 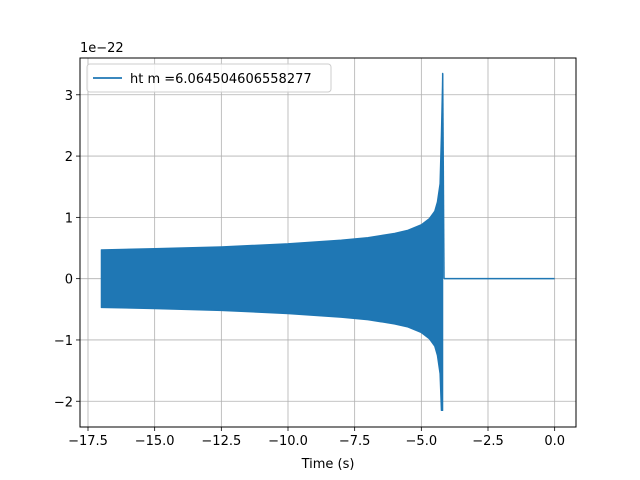 I want to click on series-ringdown, so click(x=443, y=176).